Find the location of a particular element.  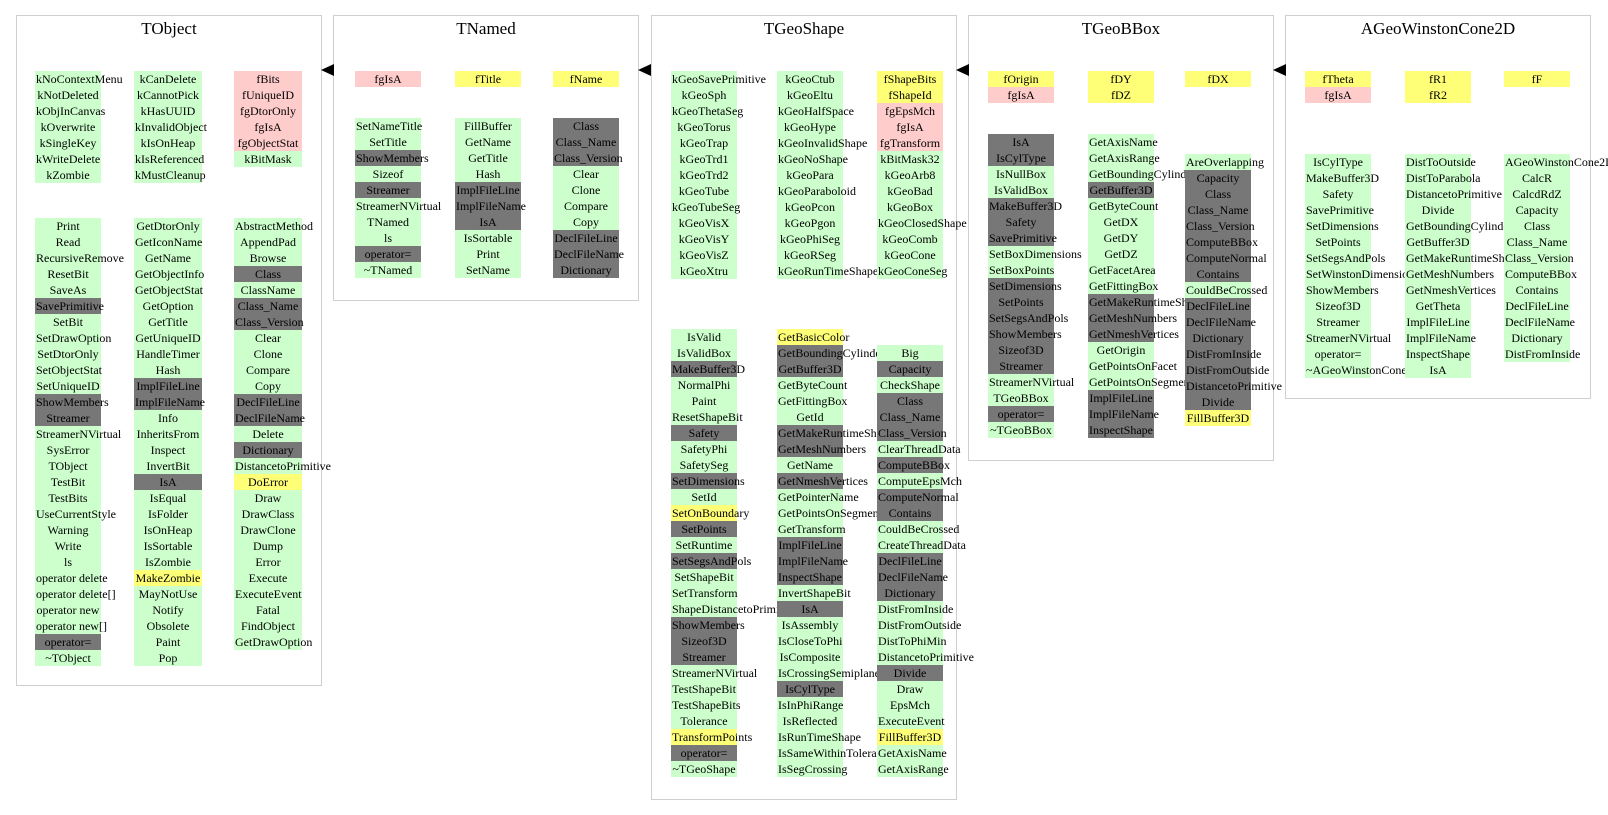

member-kgeosph: kGeoSph is located at coordinates (704, 95).